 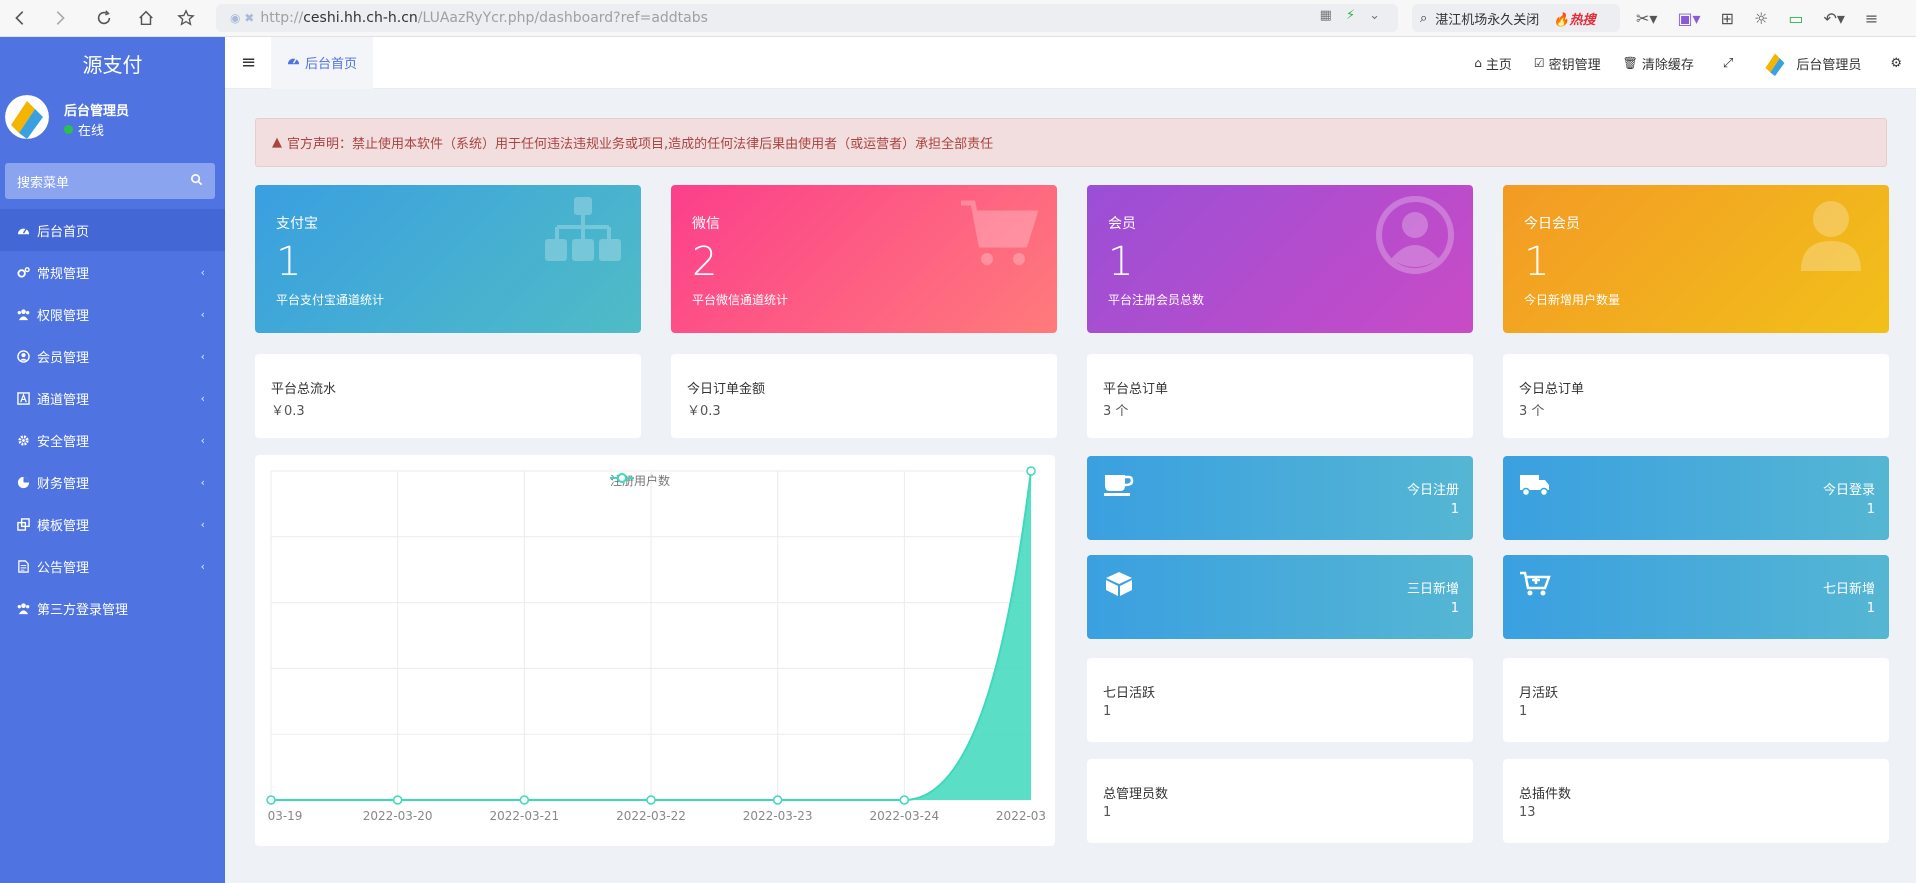 I want to click on fullscreen-button: ⤢, so click(x=1728, y=63).